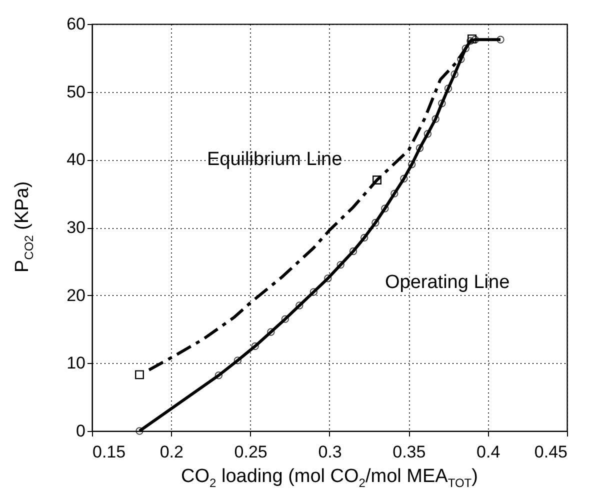 The height and width of the screenshot is (502, 594). Describe the element at coordinates (447, 282) in the screenshot. I see `series-label: Operating Line` at that location.